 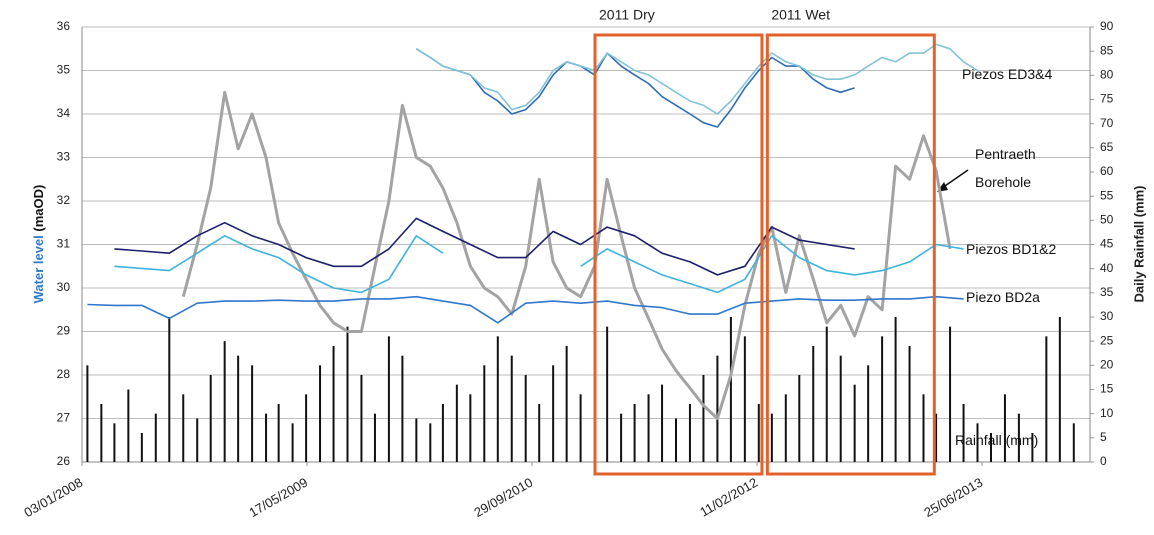 I want to click on y-tick-label: 36, so click(x=64, y=26).